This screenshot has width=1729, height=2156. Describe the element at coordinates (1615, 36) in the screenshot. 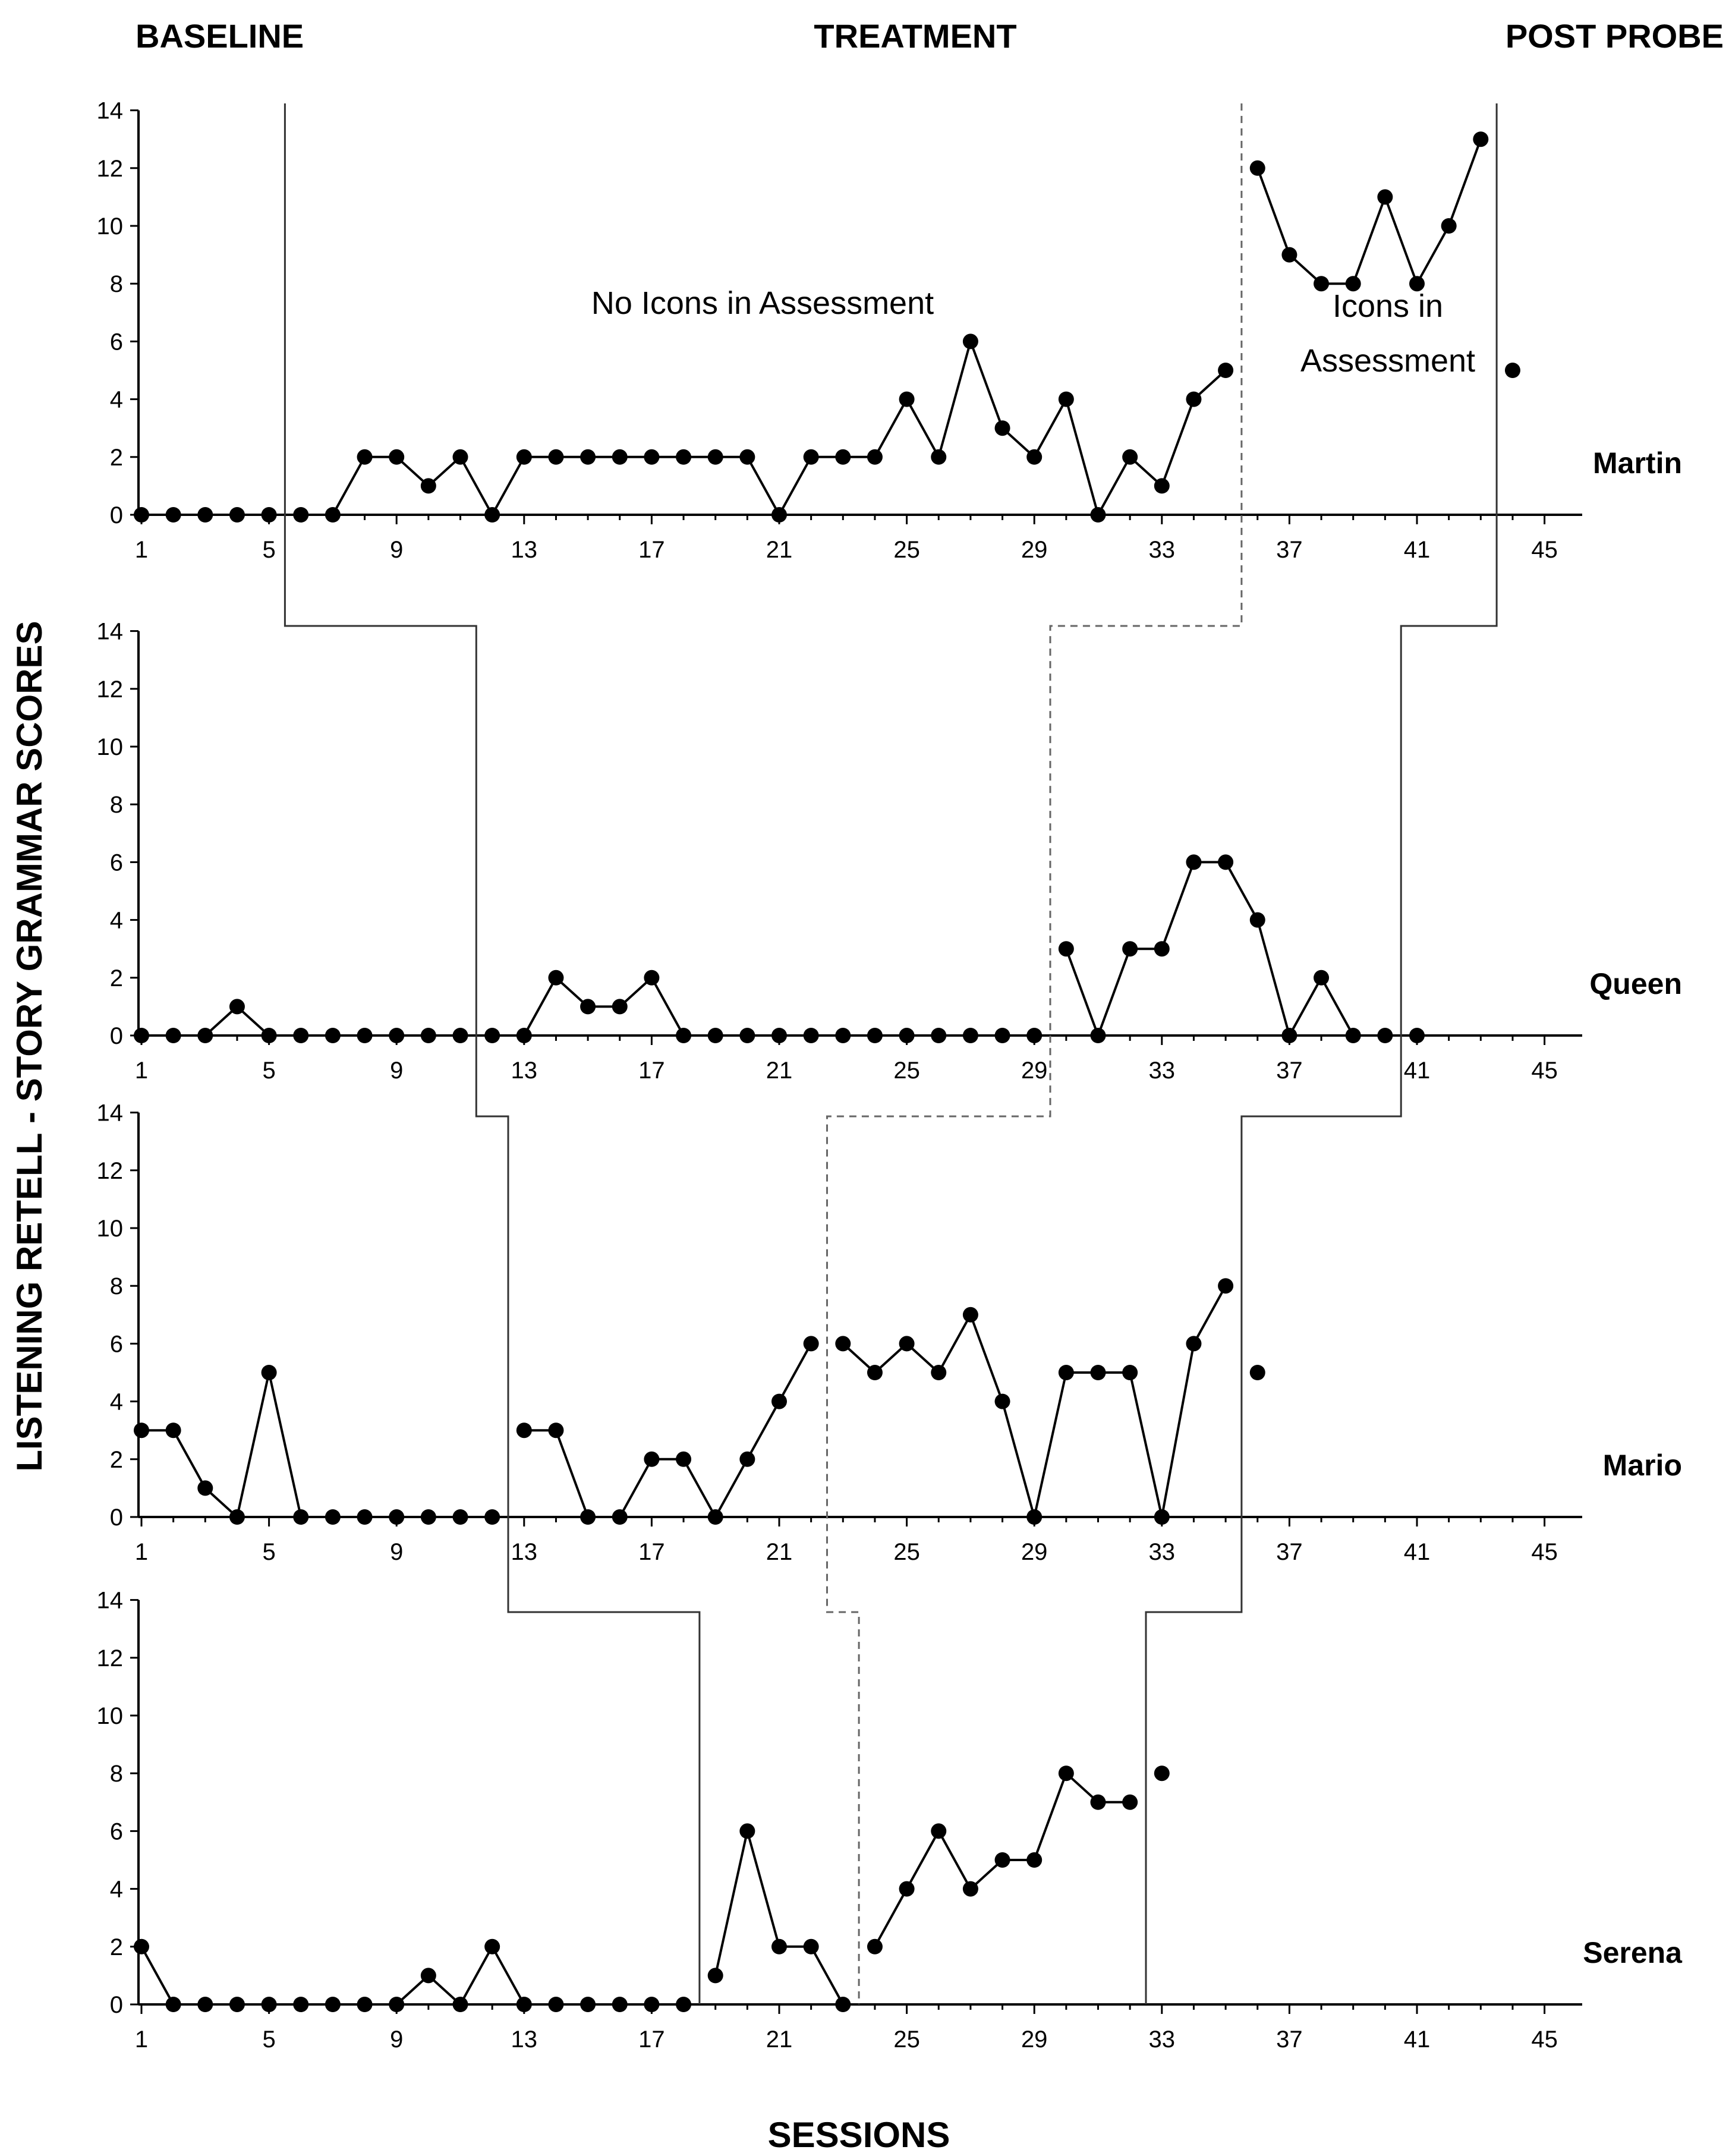

I see `phase-label-post-probe: POST PROBE` at that location.